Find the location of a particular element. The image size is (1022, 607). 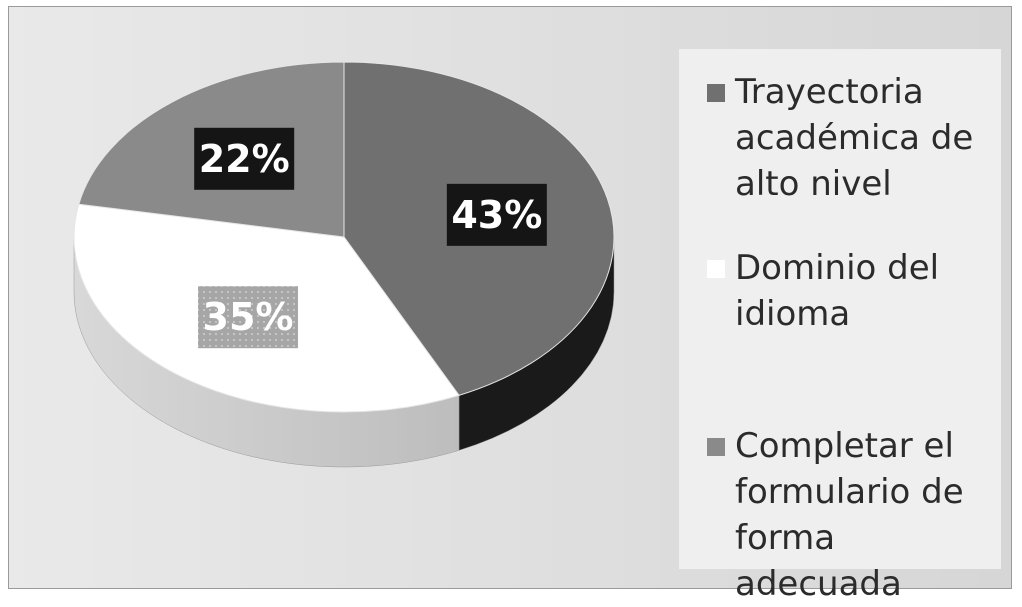

legend-item-trayectoria: Trayectoria académica de alto nivel is located at coordinates (854, 138).